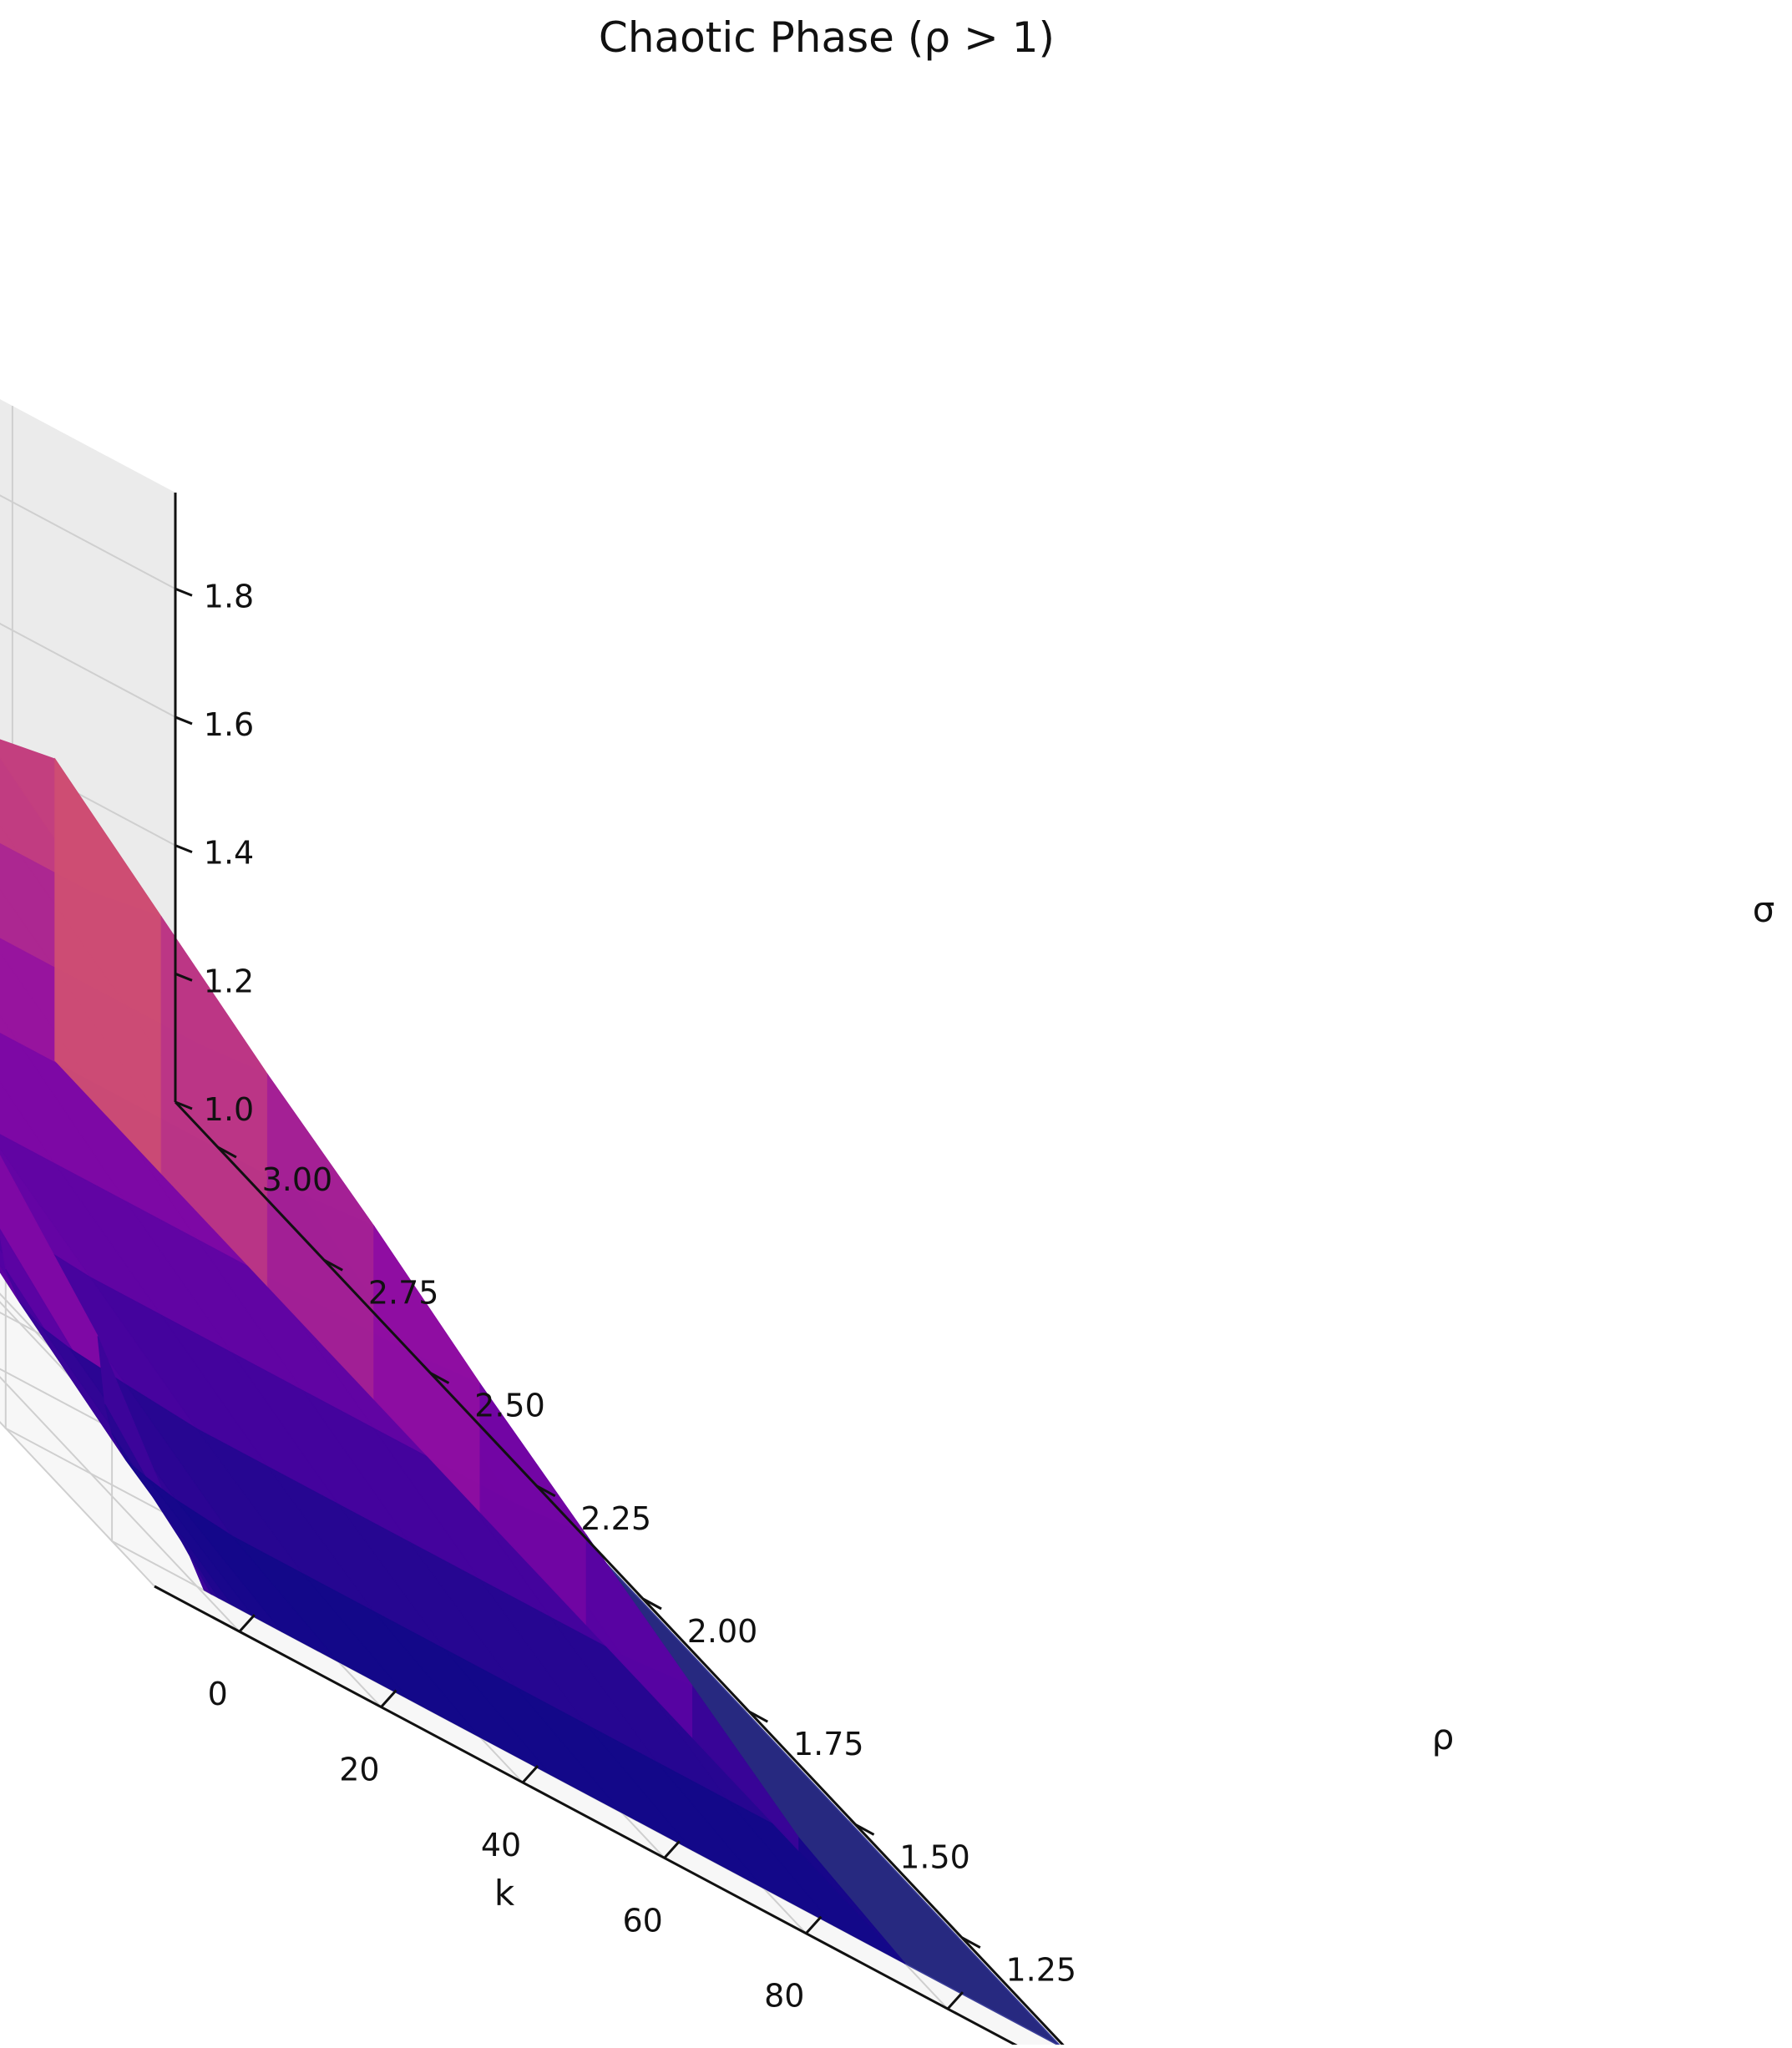  What do you see at coordinates (589, 1816) in the screenshot?
I see `x-axis-line` at bounding box center [589, 1816].